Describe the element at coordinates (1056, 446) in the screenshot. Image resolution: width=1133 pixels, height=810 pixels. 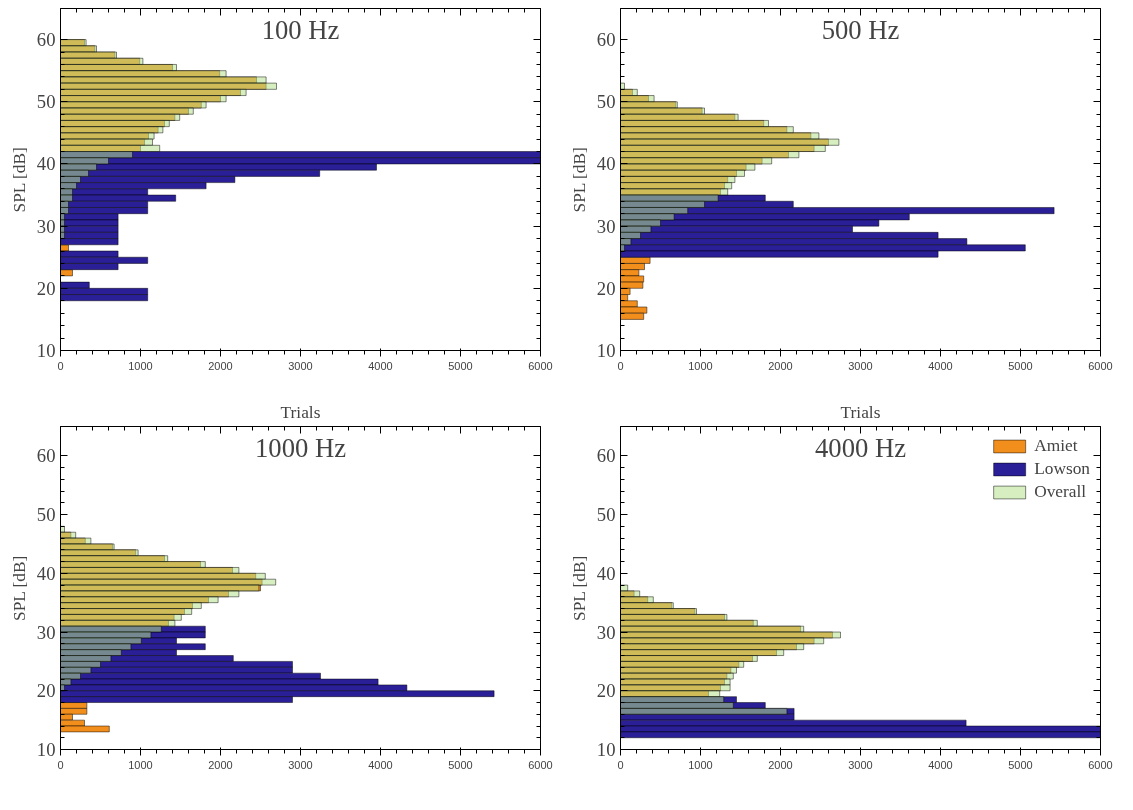
I see `legend-label: Amiet` at that location.